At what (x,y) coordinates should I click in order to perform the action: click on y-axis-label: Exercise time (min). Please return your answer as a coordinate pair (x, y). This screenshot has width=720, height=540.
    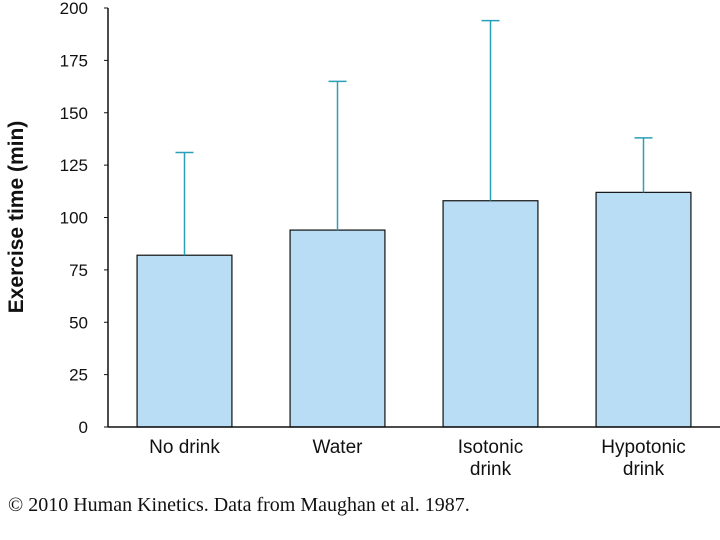
    Looking at the image, I should click on (16, 217).